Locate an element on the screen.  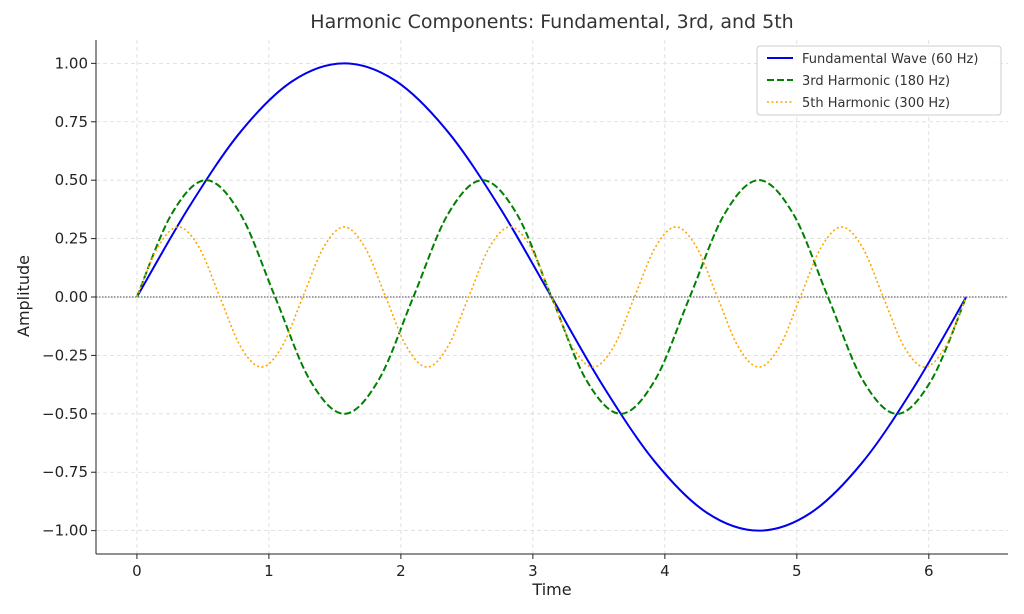
legend-box is located at coordinates (879, 80).